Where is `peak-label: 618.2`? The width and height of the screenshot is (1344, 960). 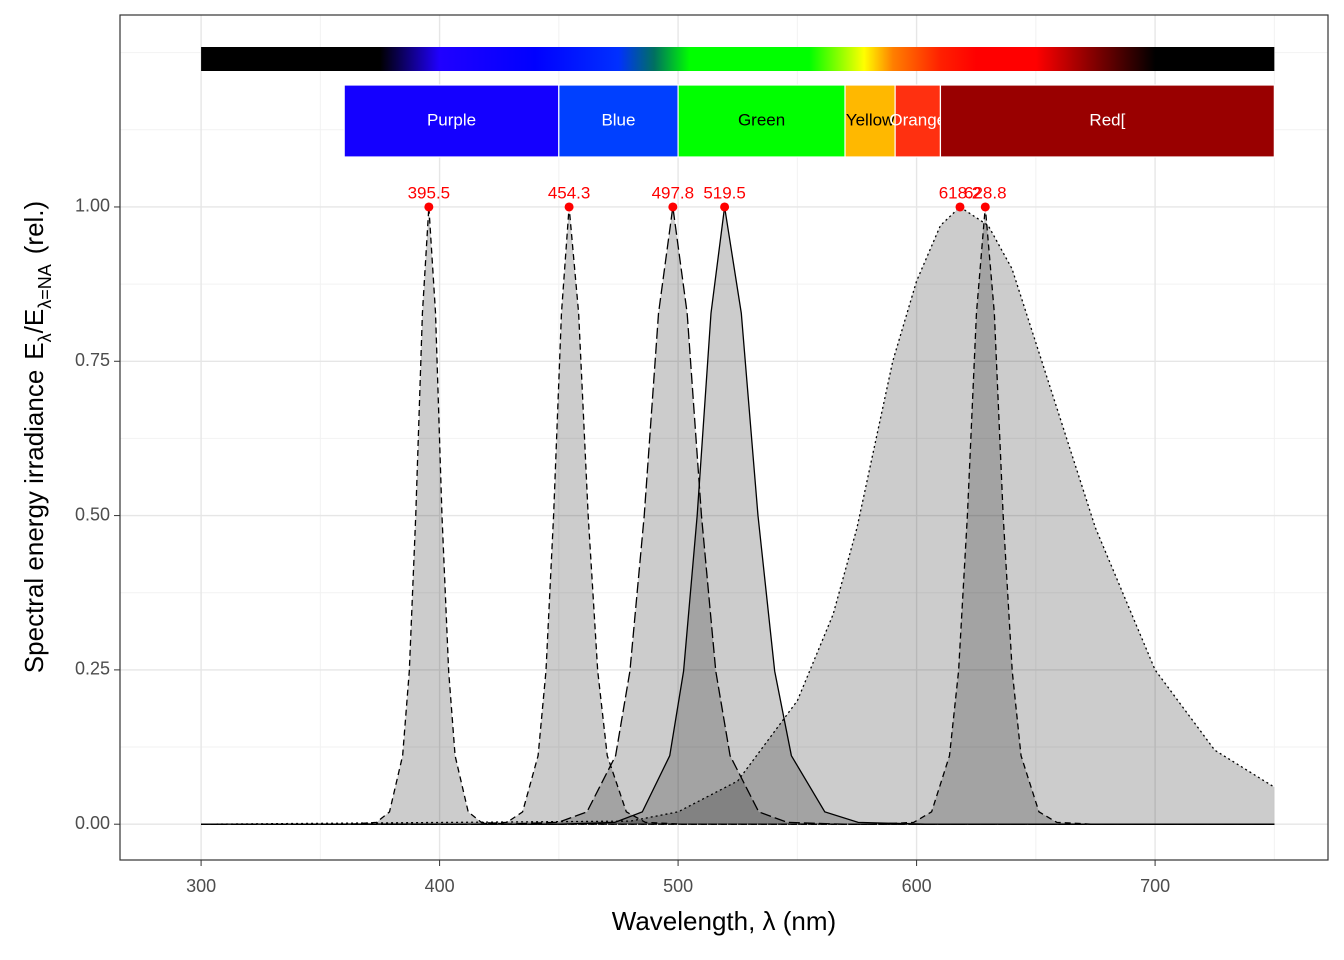 peak-label: 618.2 is located at coordinates (960, 192).